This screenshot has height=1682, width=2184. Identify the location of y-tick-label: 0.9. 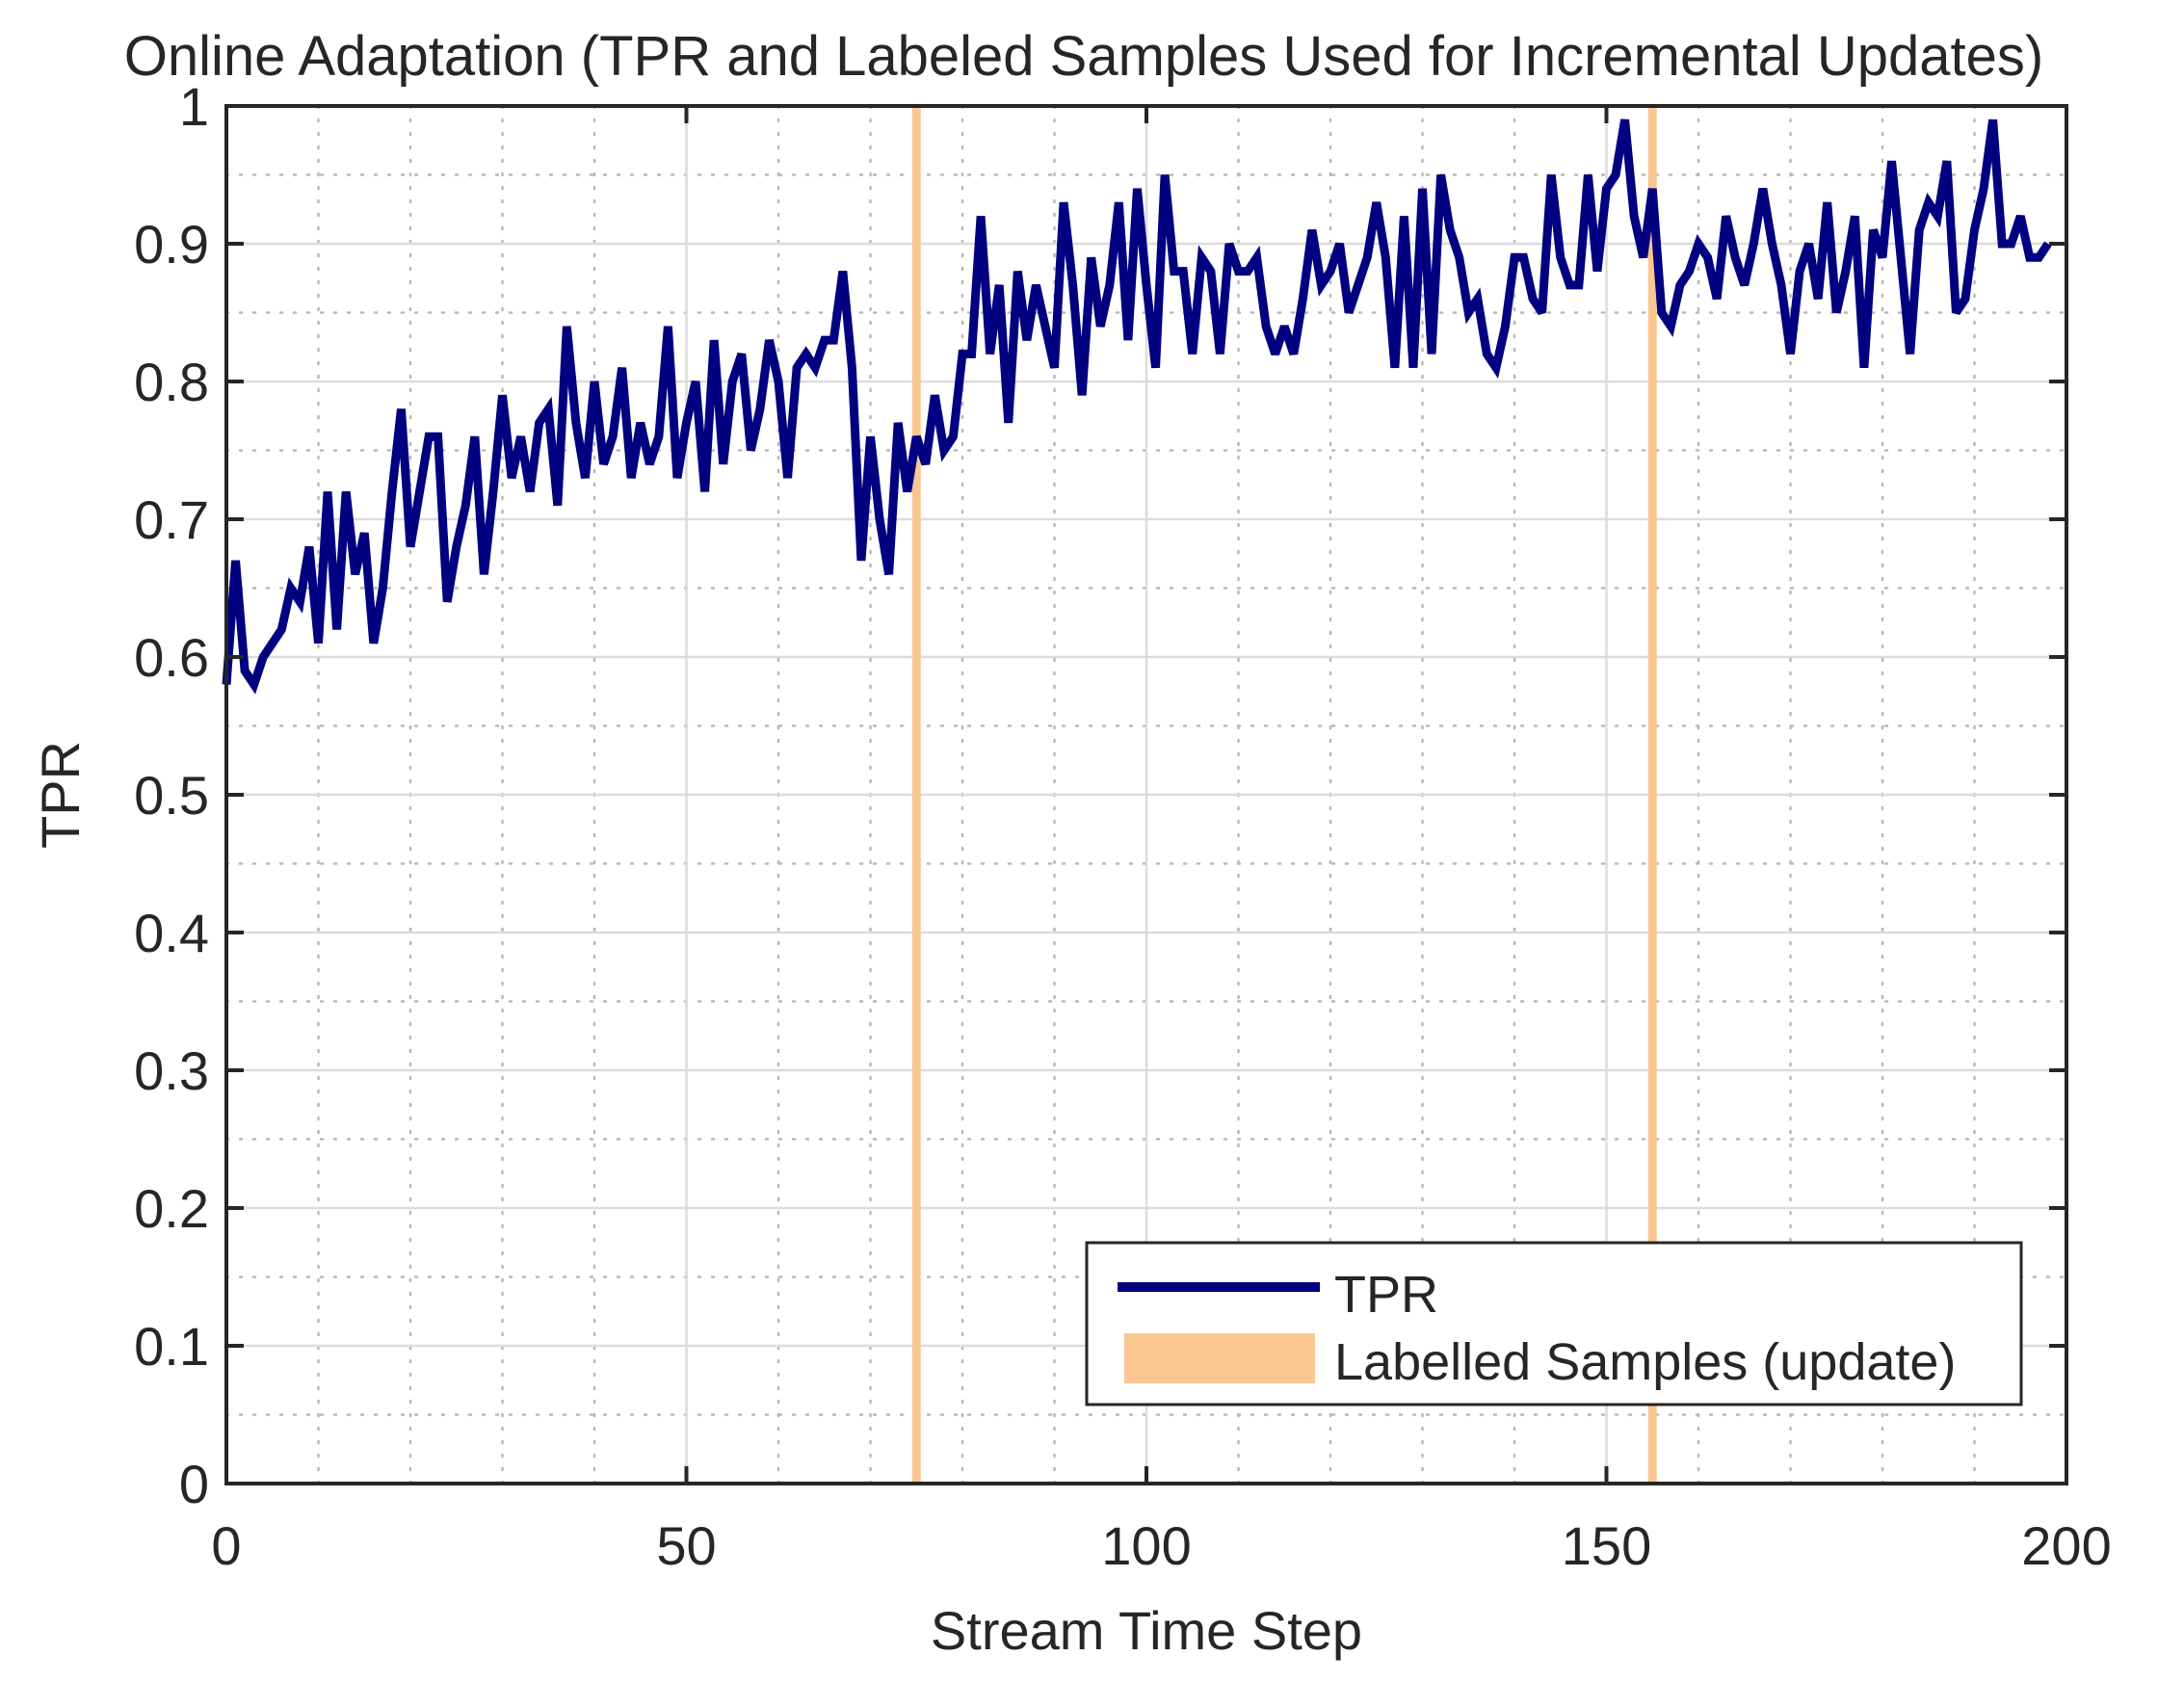
(172, 244).